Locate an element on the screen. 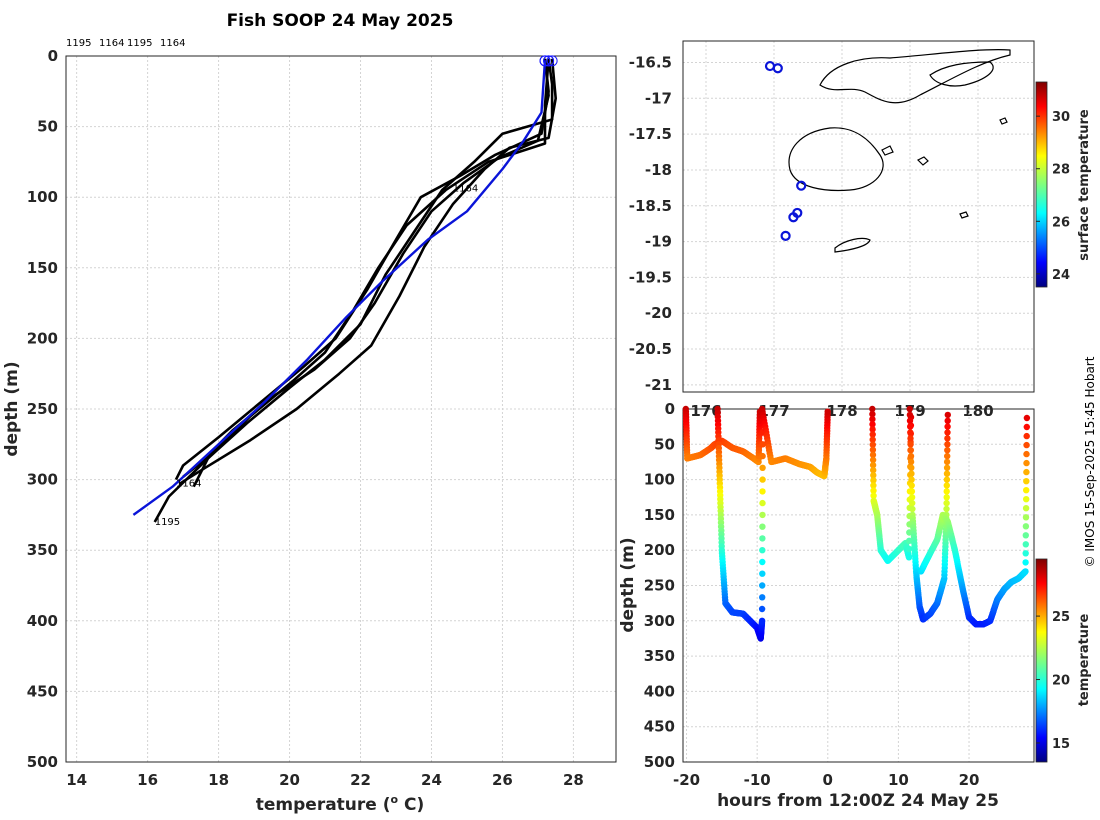  profile-xtick: 14 is located at coordinates (76, 780).